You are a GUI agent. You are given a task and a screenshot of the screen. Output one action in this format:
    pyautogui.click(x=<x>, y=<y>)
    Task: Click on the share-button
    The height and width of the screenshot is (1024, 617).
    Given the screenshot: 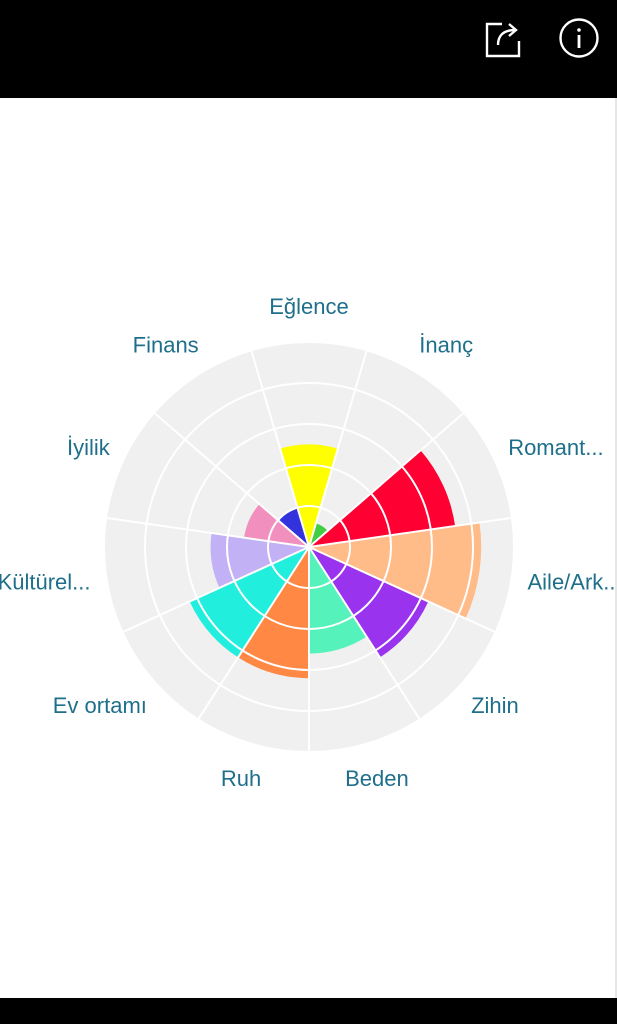 What is the action you would take?
    pyautogui.click(x=503, y=38)
    